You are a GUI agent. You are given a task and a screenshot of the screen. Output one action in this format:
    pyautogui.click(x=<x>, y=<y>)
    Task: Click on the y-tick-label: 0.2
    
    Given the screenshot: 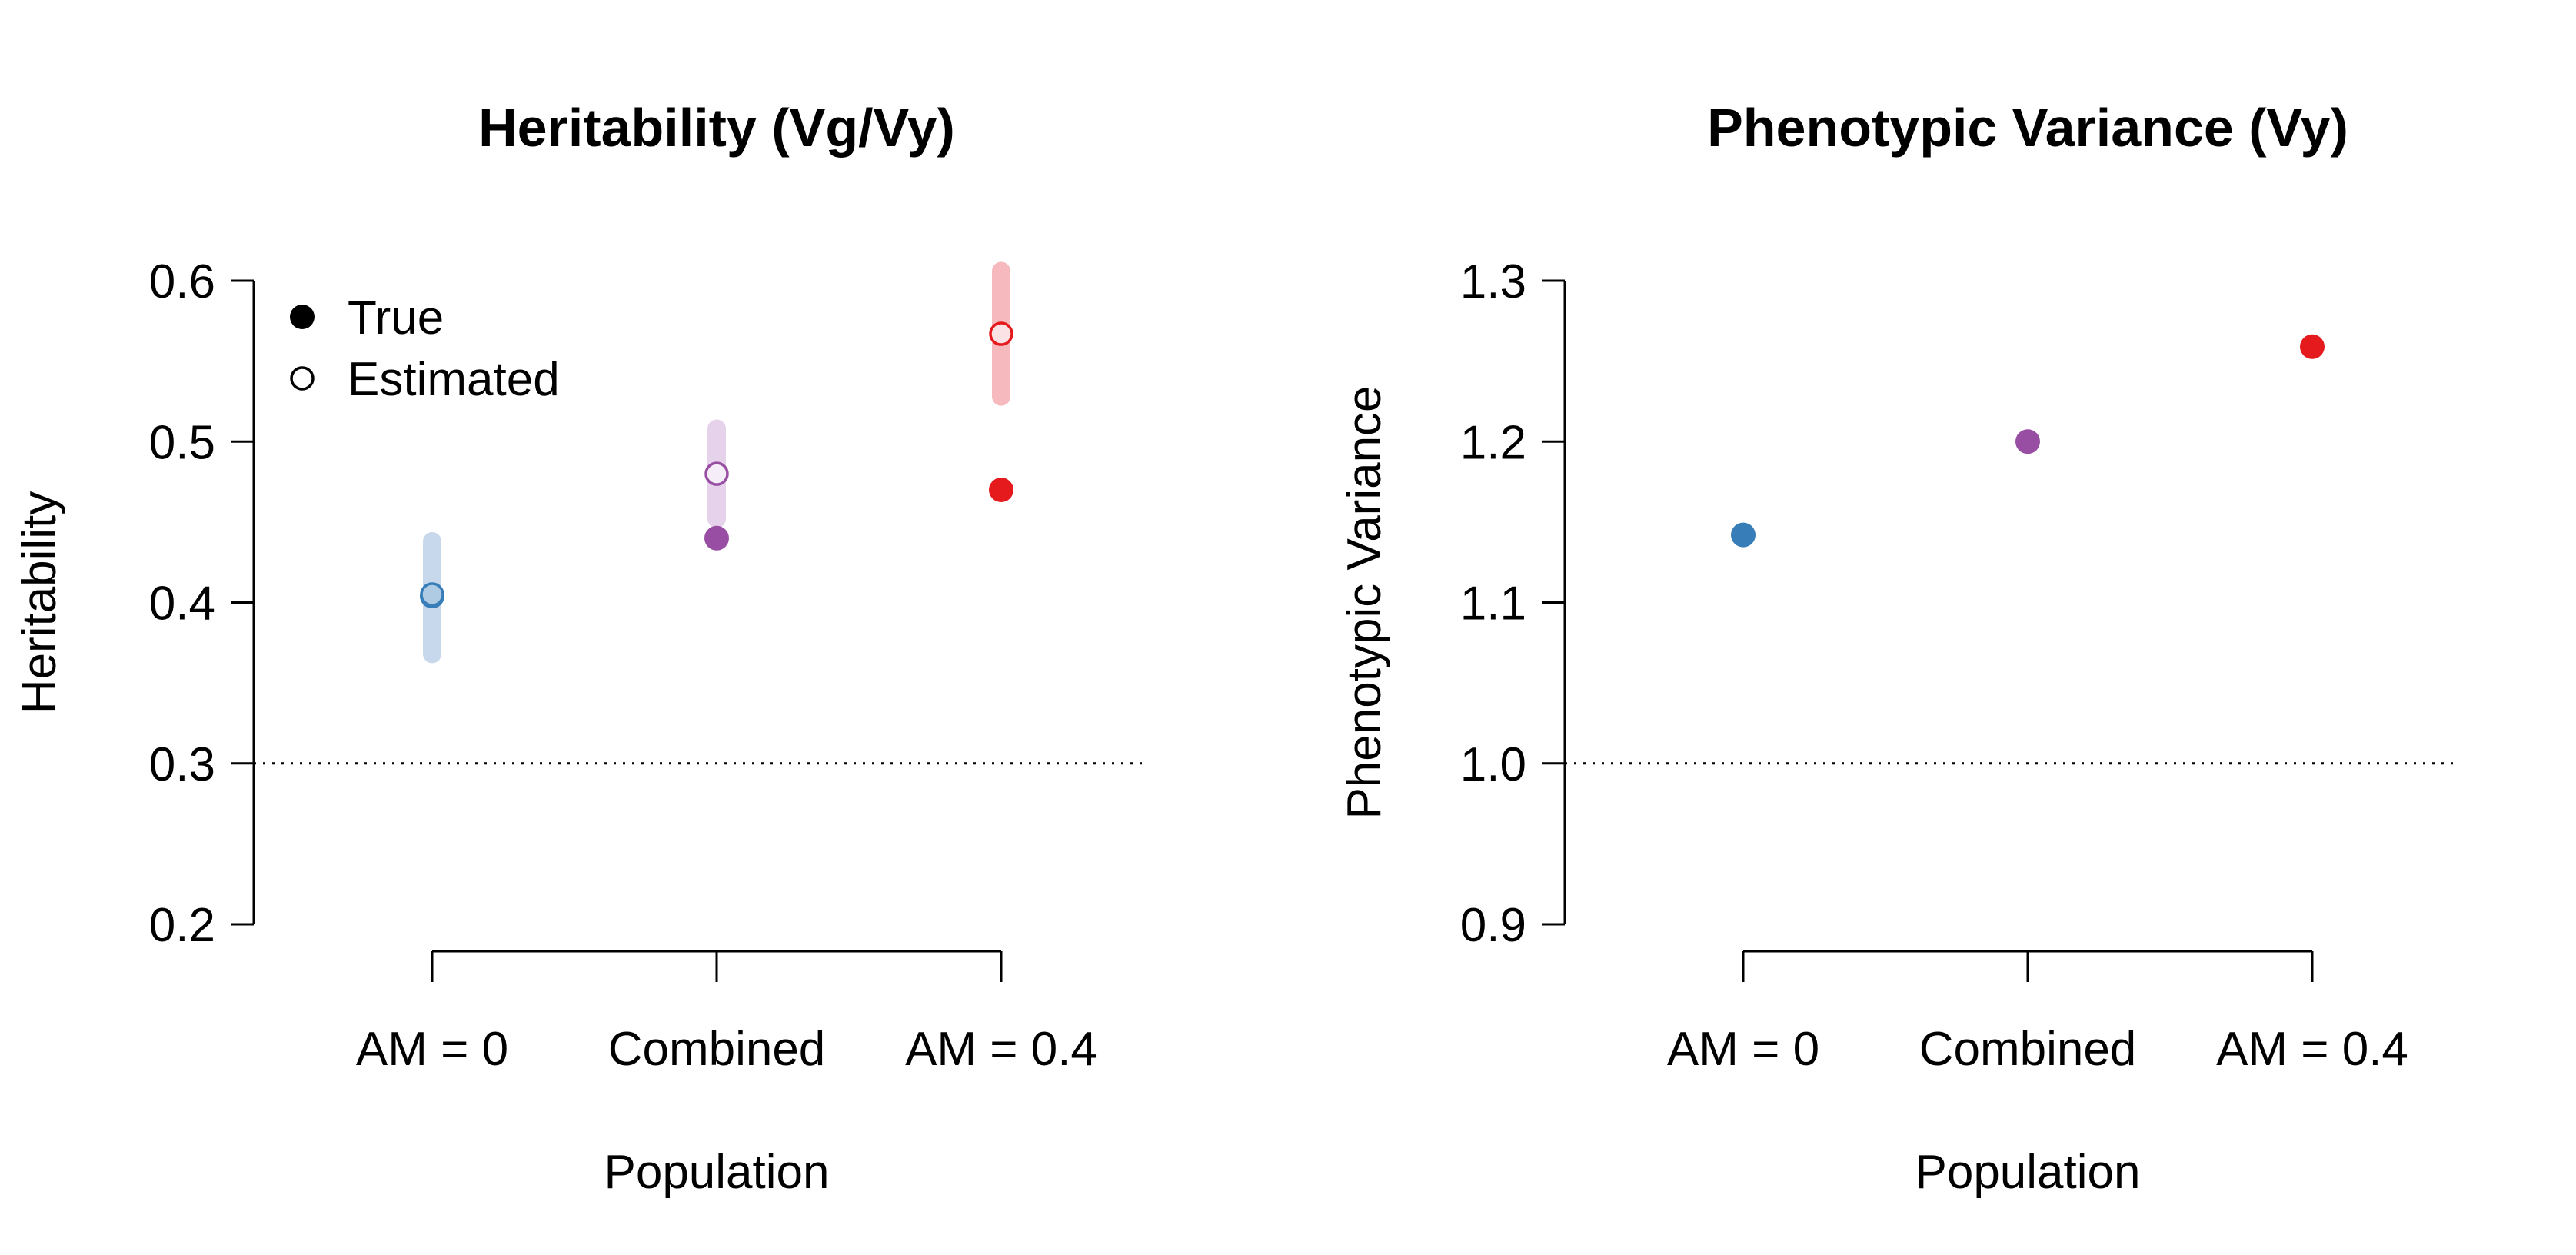 What is the action you would take?
    pyautogui.click(x=182, y=926)
    